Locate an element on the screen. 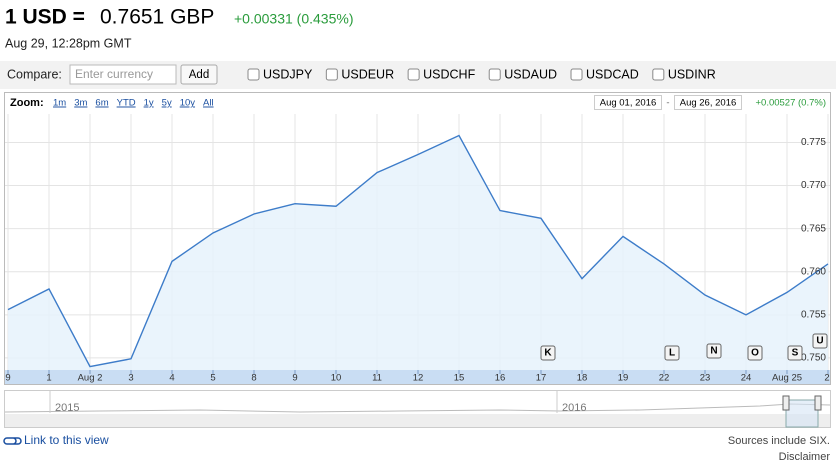  range-change: +0.00527 (0.7%) is located at coordinates (790, 103).